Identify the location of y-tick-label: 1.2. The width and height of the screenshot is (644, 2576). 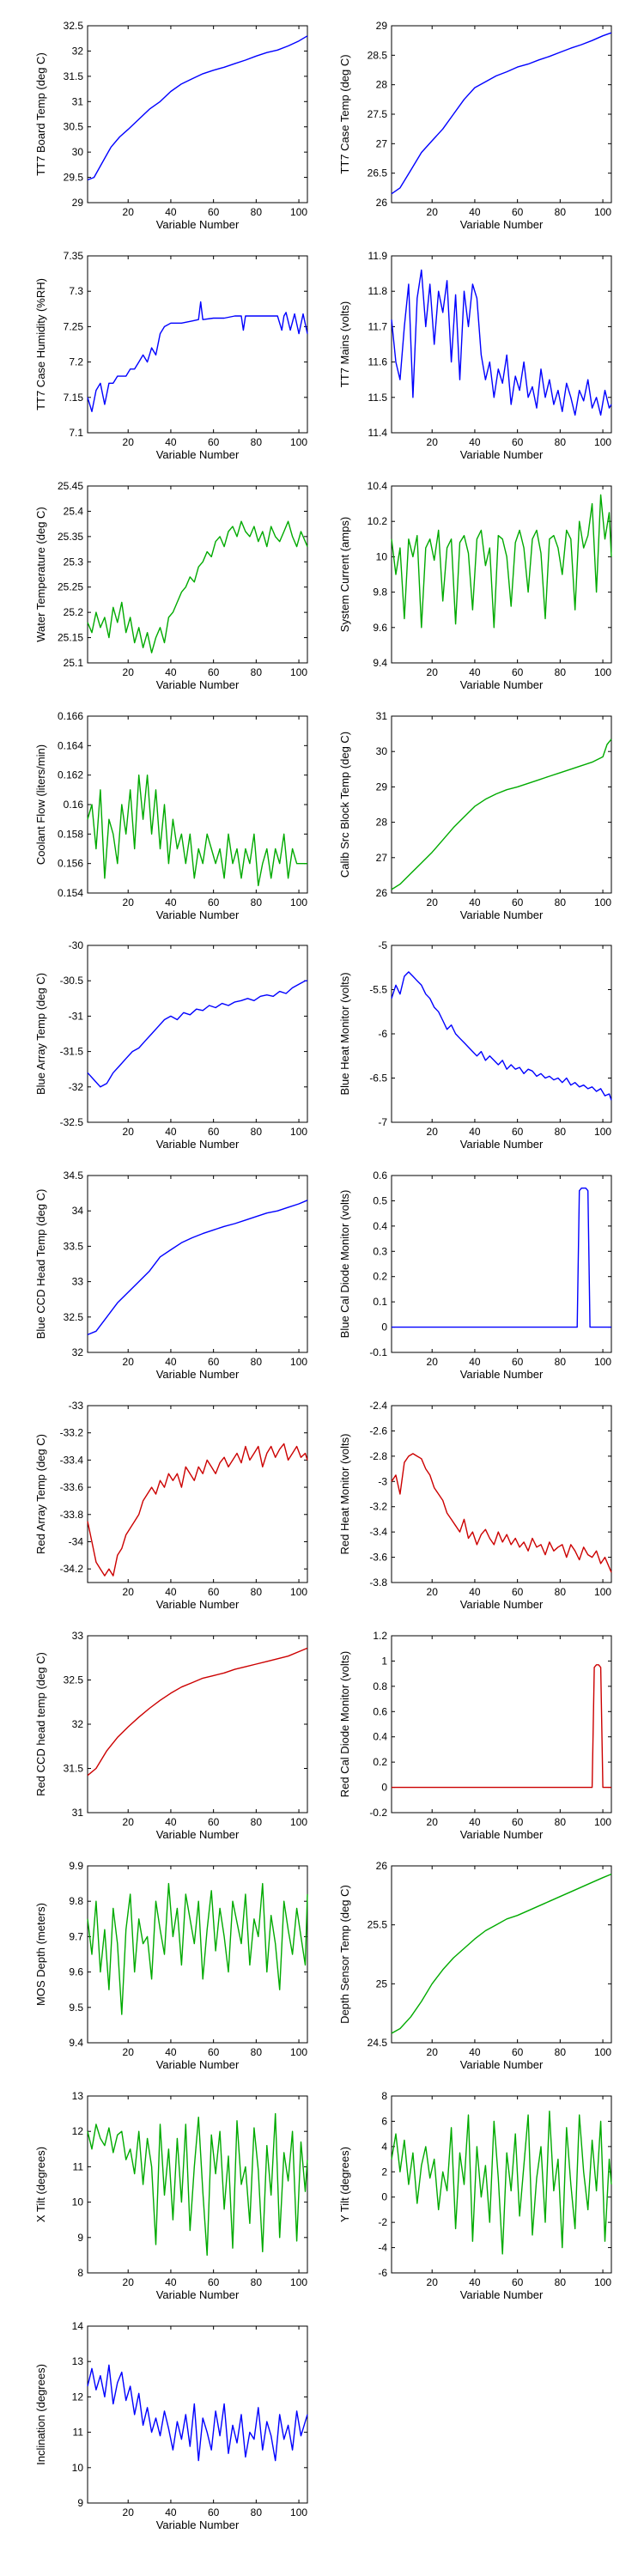
(380, 1636).